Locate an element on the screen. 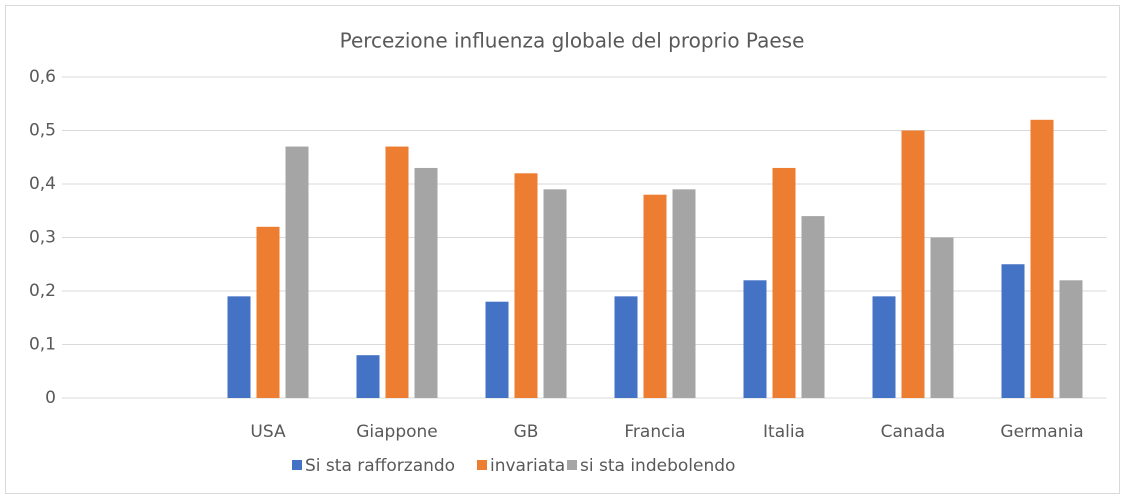 This screenshot has width=1125, height=499. x-tick-label: Germania is located at coordinates (1041, 432).